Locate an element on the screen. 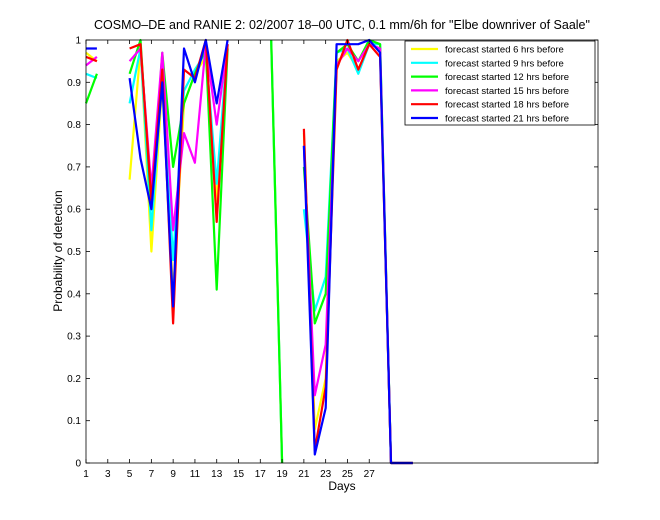  legend-box is located at coordinates (500, 83).